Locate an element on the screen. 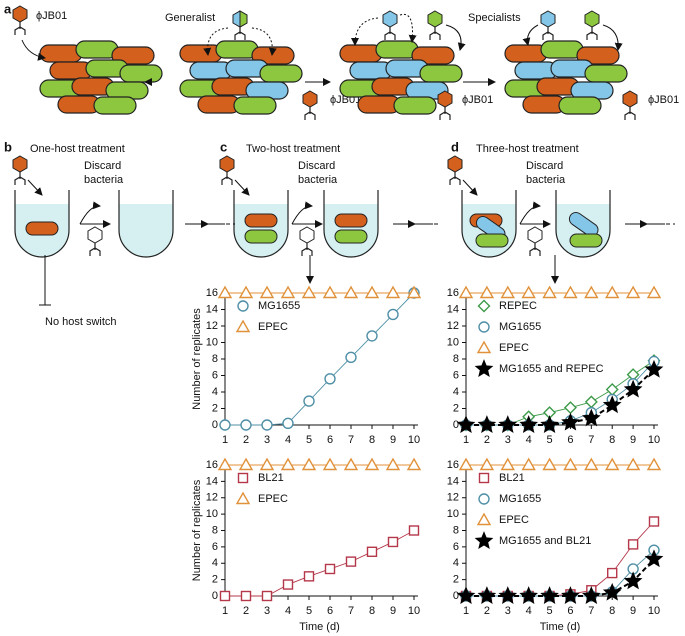 The width and height of the screenshot is (685, 636). x-tick-label: 3 is located at coordinates (508, 440).